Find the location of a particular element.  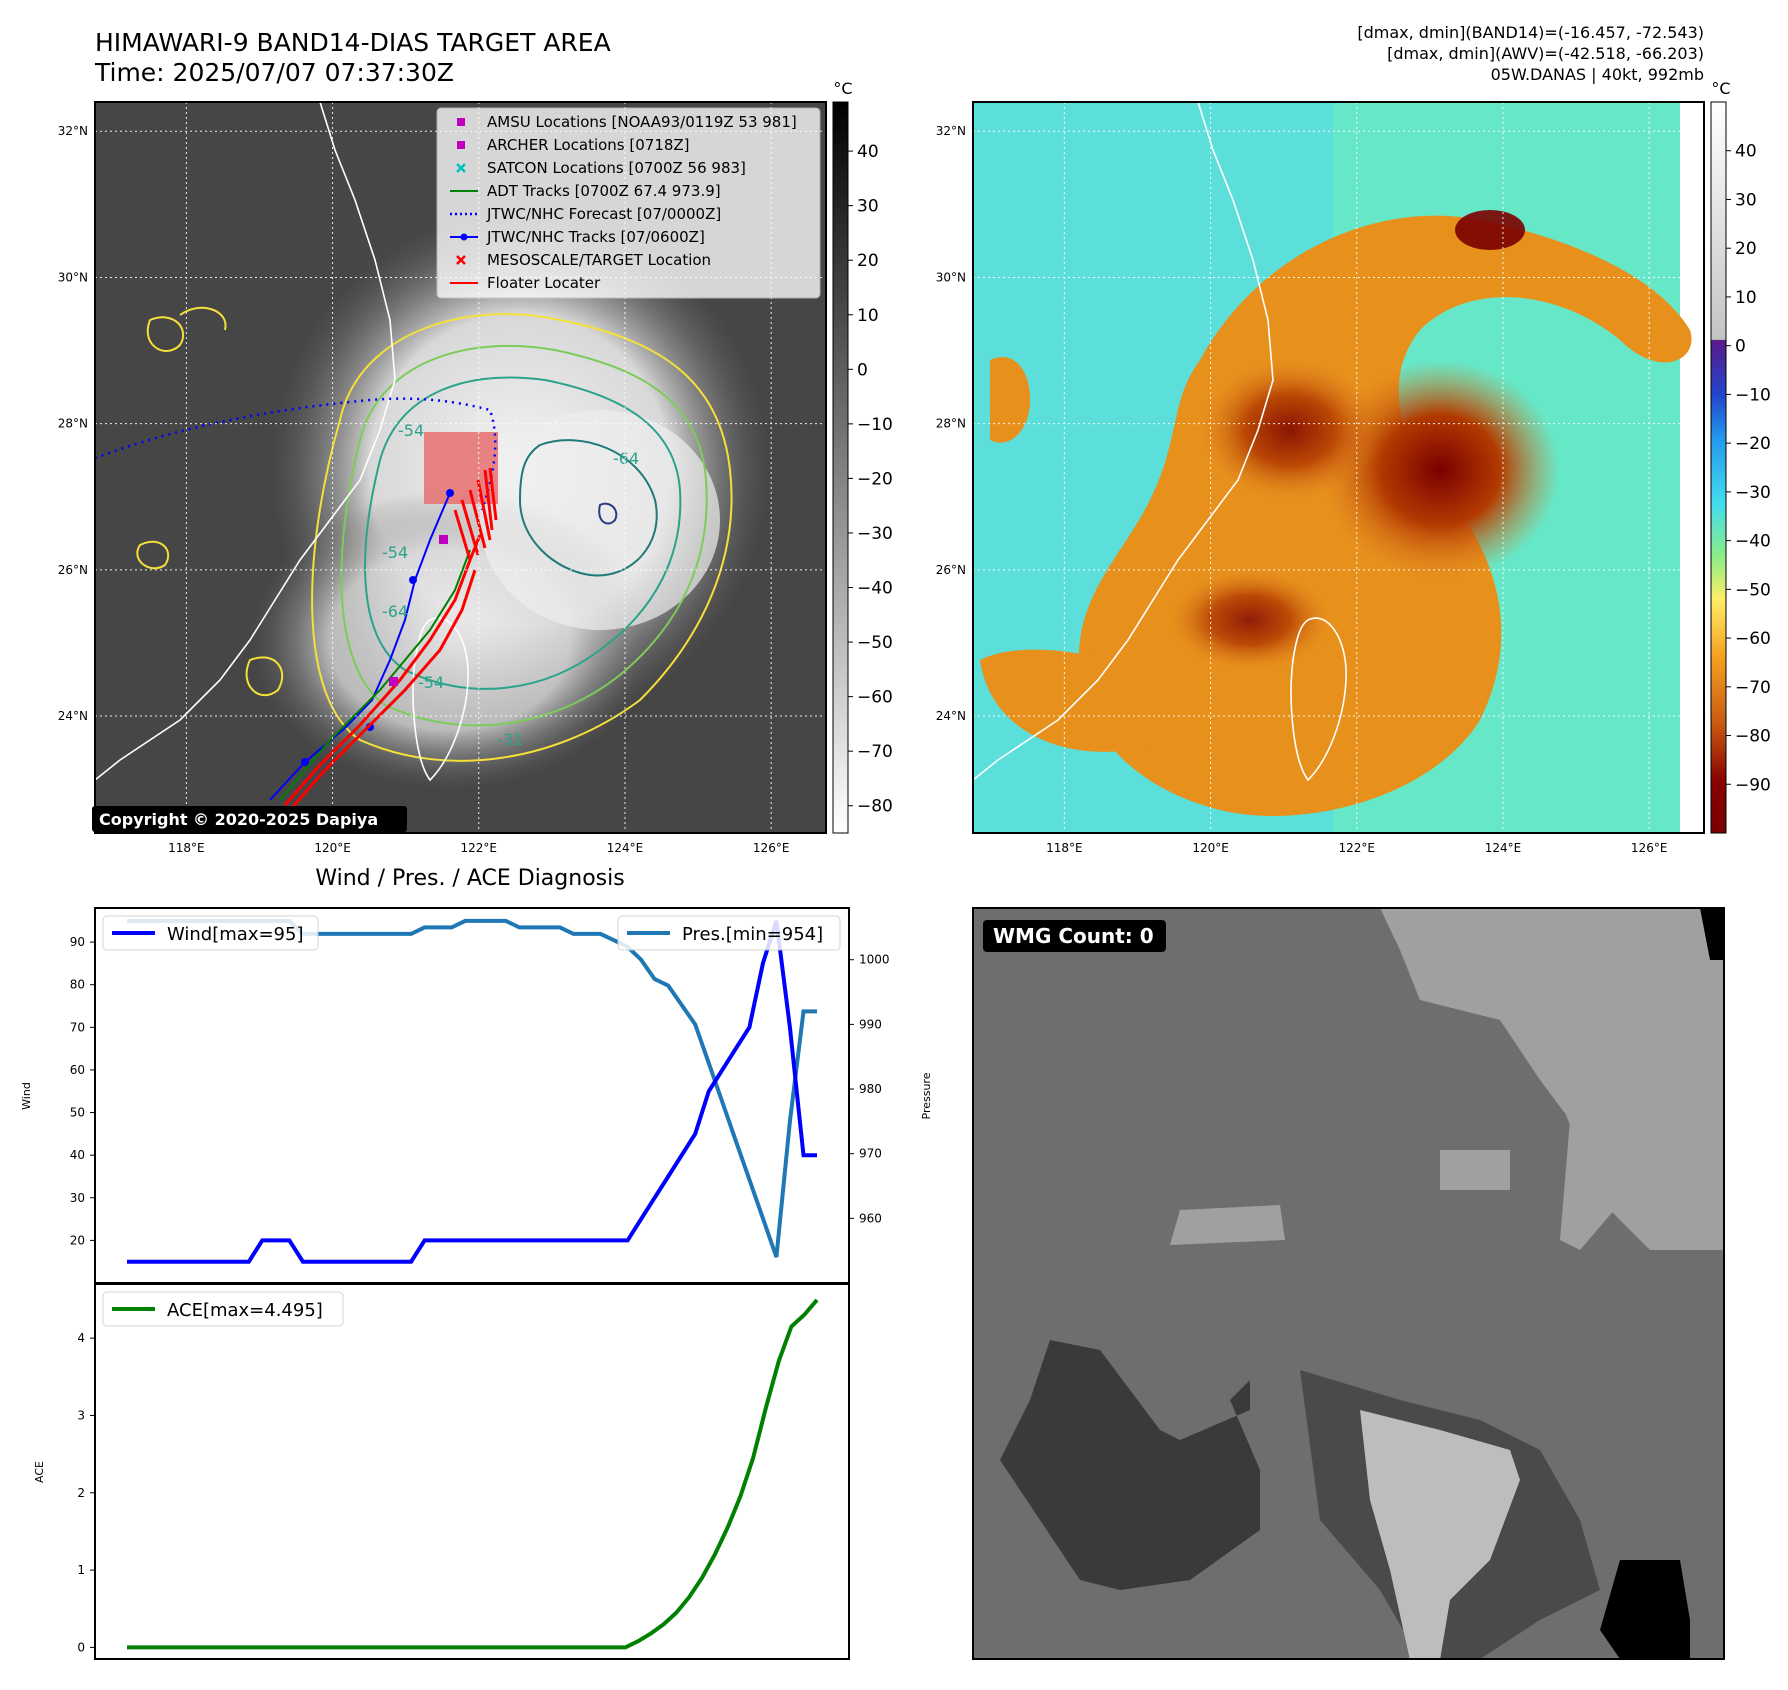

coastline-taiwan-right is located at coordinates (1318, 699).